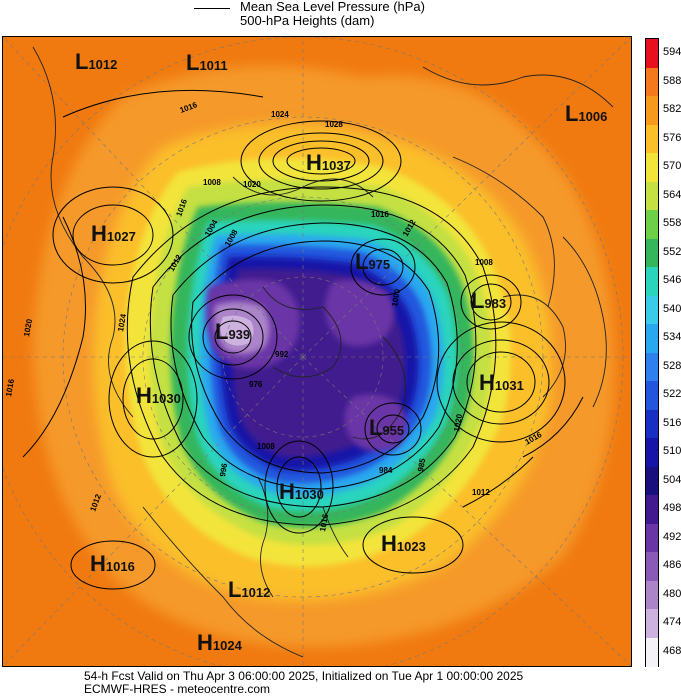  I want to click on colorbar-tick-label: 468, so click(672, 650).